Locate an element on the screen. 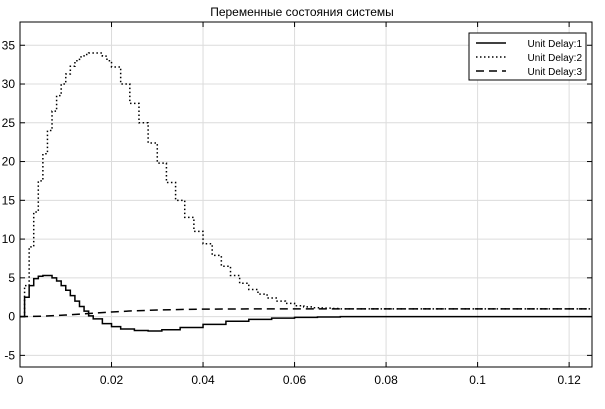 The height and width of the screenshot is (409, 605). y-tick-label: 35 is located at coordinates (9, 45).